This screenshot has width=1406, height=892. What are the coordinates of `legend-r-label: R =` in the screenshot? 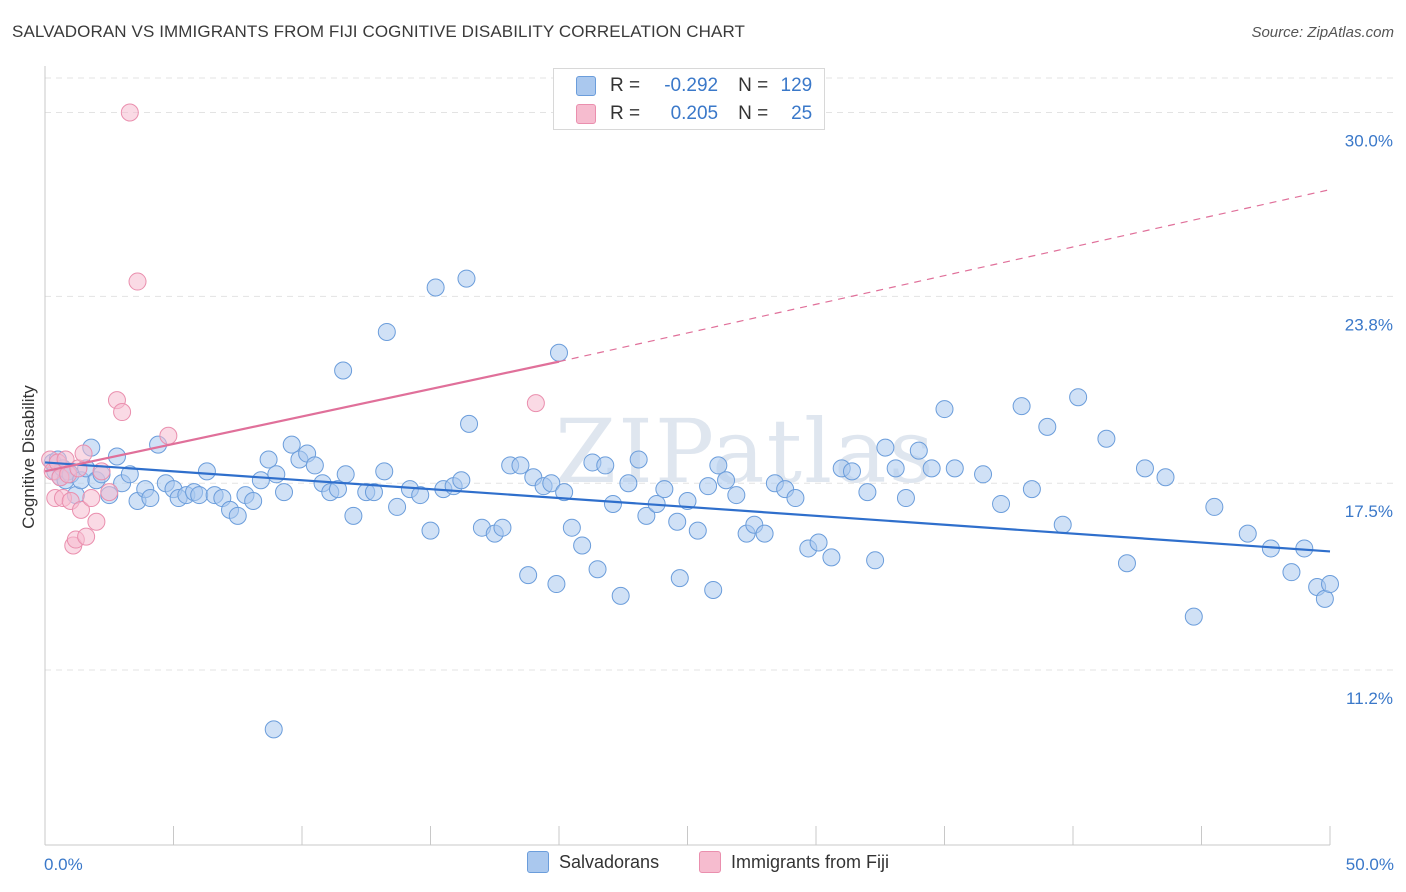 It's located at (625, 85).